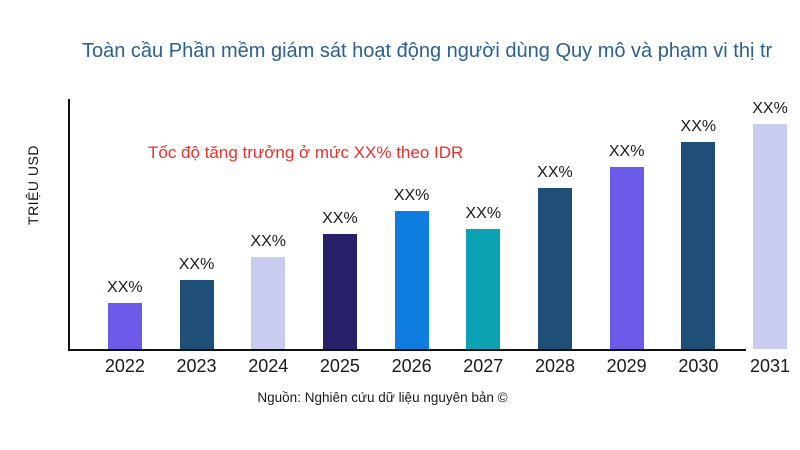 This screenshot has height=450, width=800. I want to click on bar-2023, so click(196, 314).